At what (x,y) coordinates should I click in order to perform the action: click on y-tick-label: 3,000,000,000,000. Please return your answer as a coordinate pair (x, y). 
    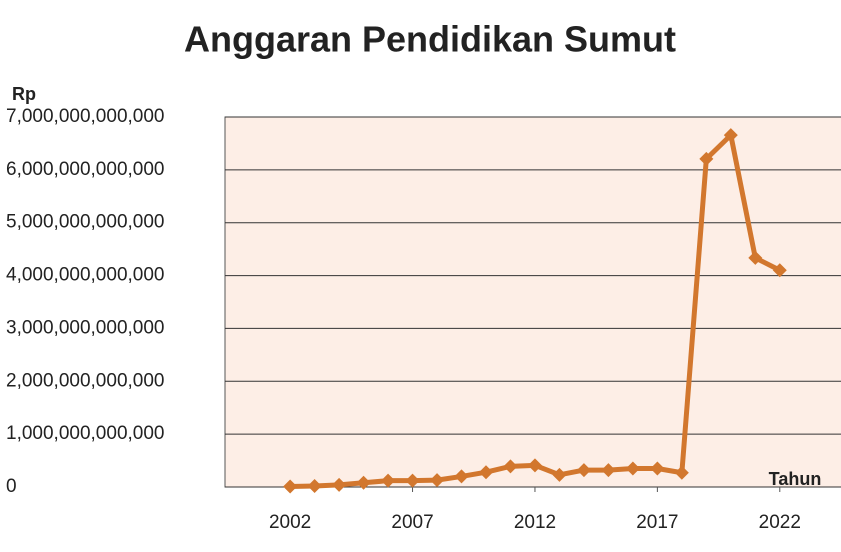
    Looking at the image, I should click on (85, 327).